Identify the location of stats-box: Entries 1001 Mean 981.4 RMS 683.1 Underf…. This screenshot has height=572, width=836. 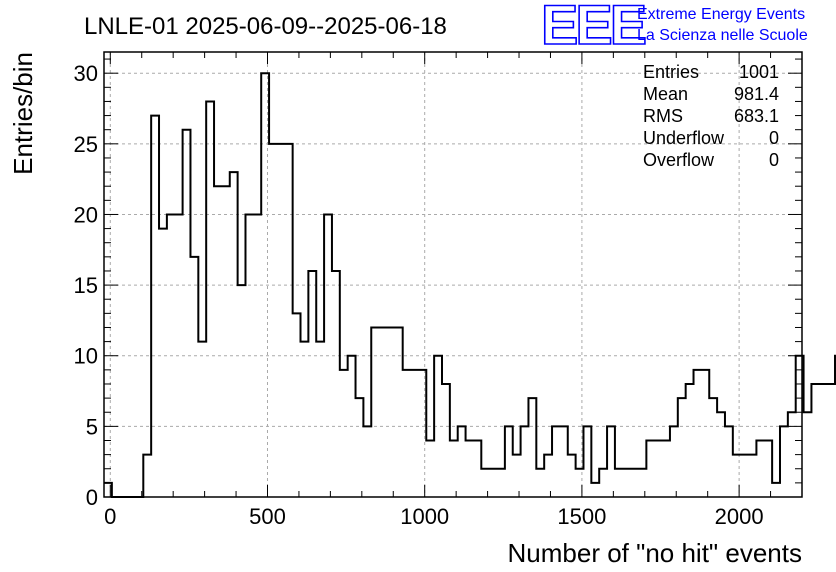
(711, 116).